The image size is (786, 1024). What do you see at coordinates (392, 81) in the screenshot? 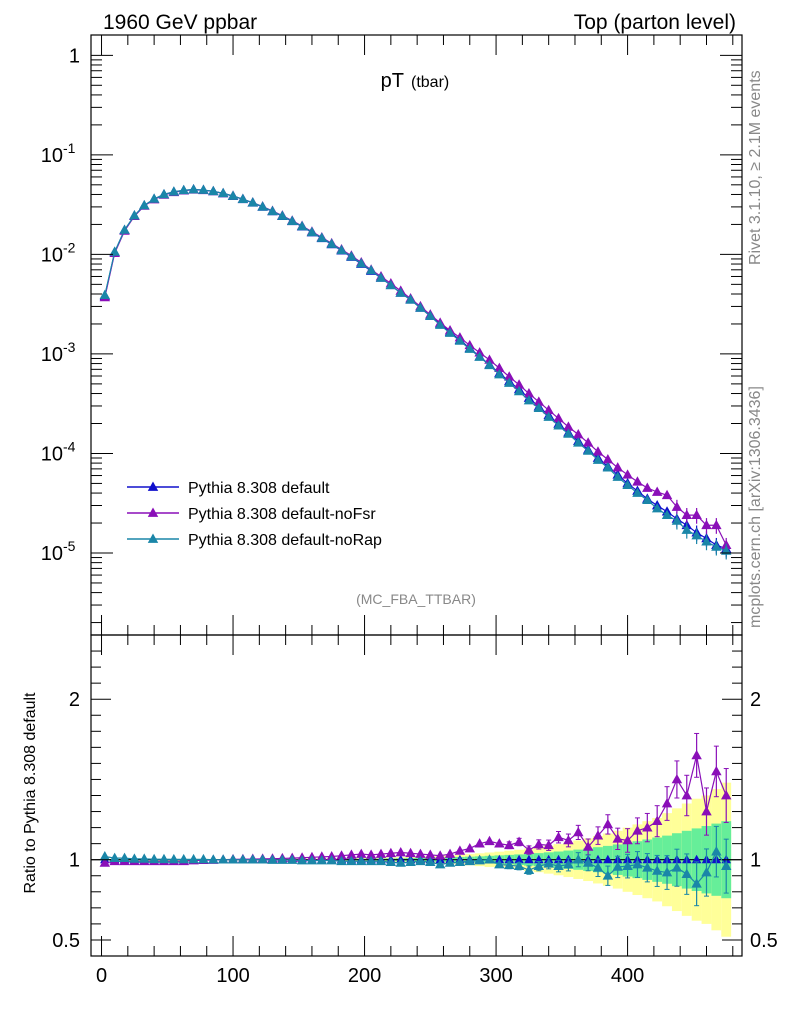
I see `plot-title-main: pT` at bounding box center [392, 81].